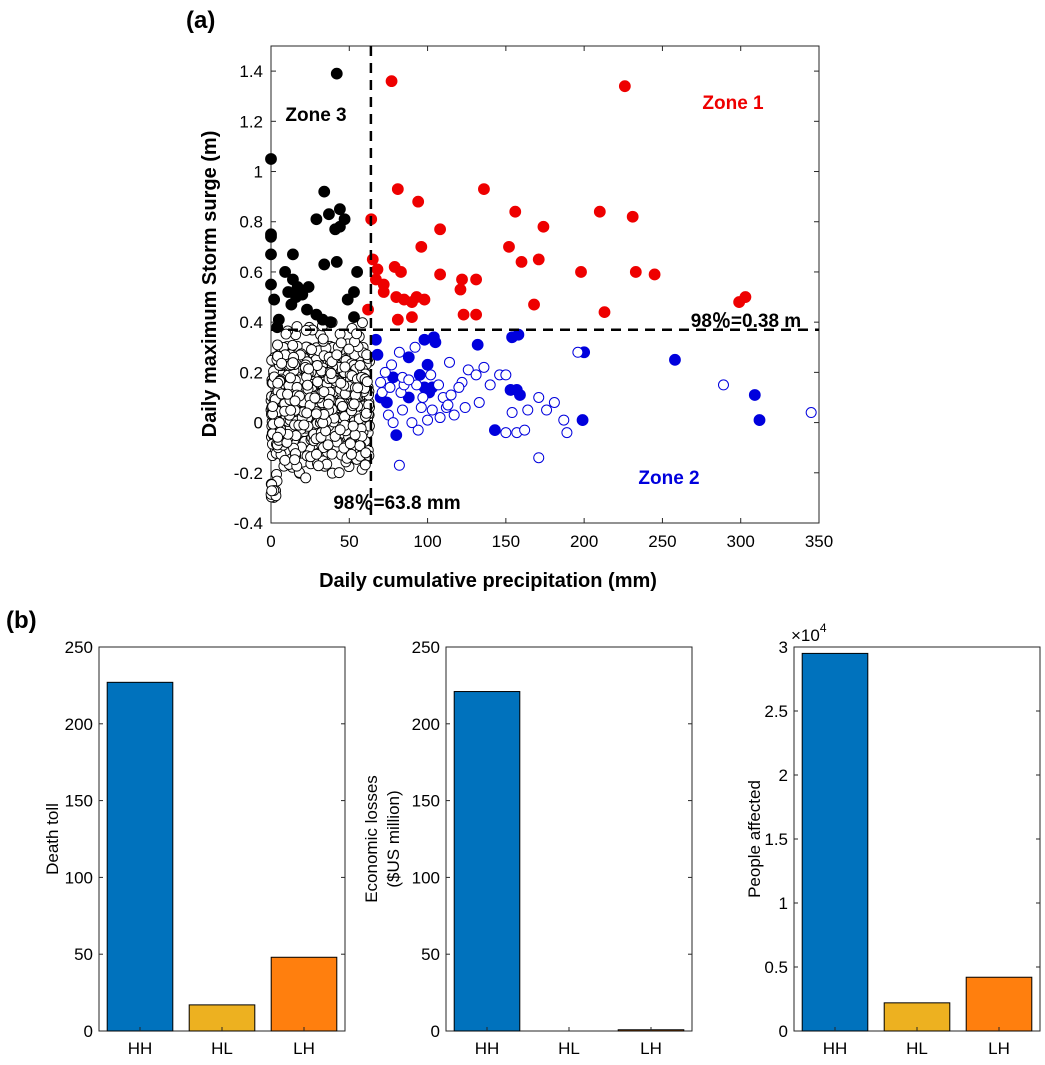  Describe the element at coordinates (893, 839) in the screenshot. I see `people-affected-bar-chart: 0 0.5 1 1.5 2 2.5 3 HH HL LH People affected ×10⁴` at that location.